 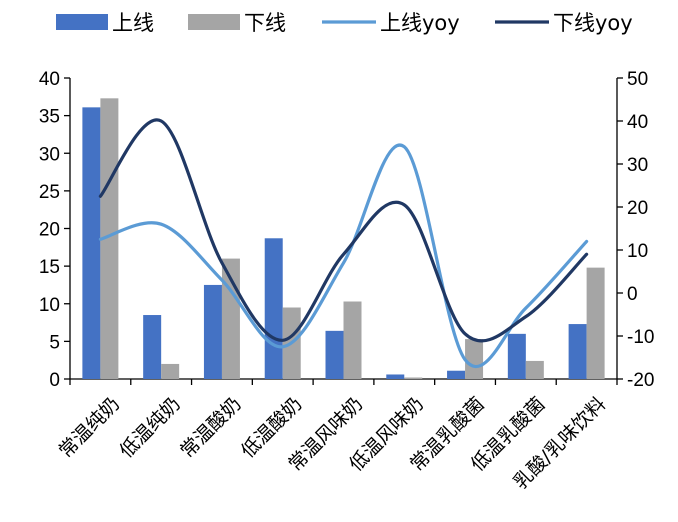 What do you see at coordinates (593, 23) in the screenshot?
I see `legend-label: 下线yoy` at bounding box center [593, 23].